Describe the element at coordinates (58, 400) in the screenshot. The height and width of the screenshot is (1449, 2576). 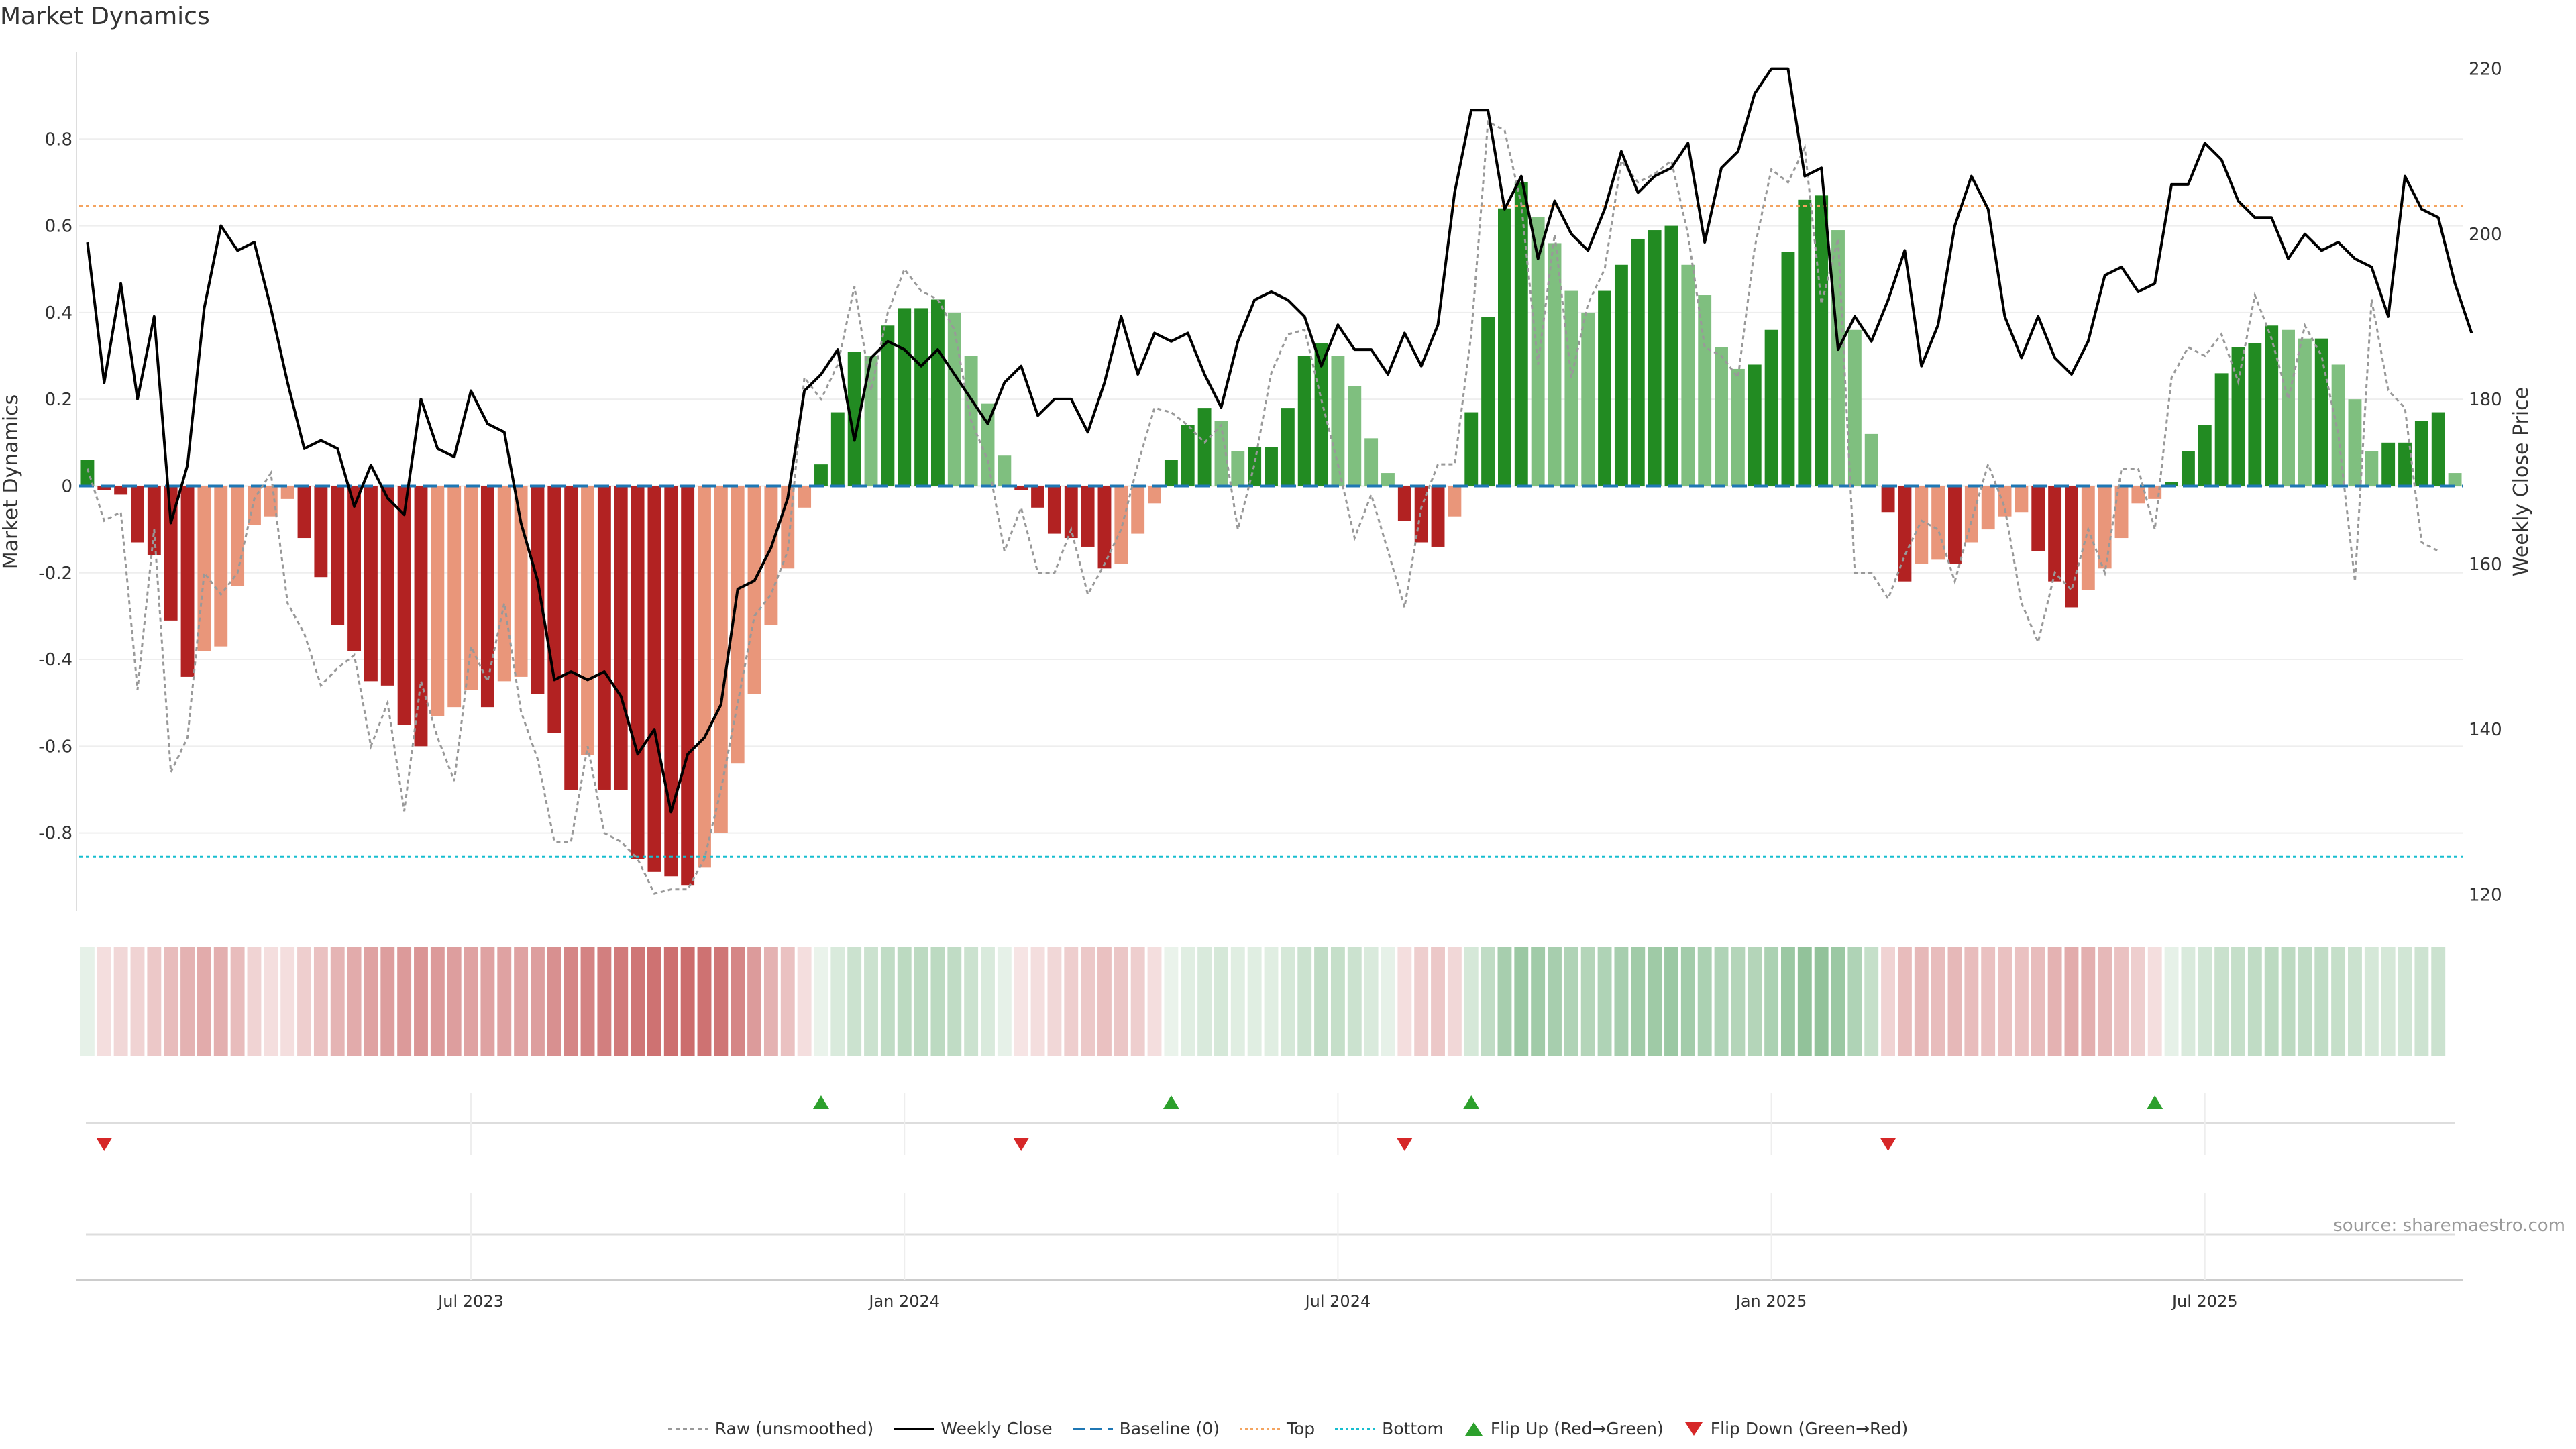
I see `y-tick-label: 0.2` at that location.